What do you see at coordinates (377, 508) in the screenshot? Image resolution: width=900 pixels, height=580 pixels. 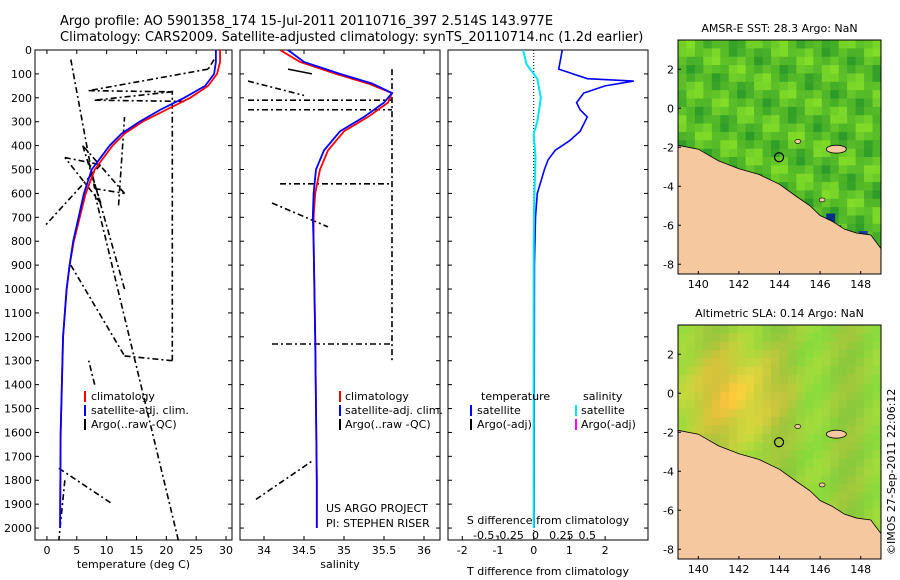 I see `project-label: US ARGO PROJECT` at bounding box center [377, 508].